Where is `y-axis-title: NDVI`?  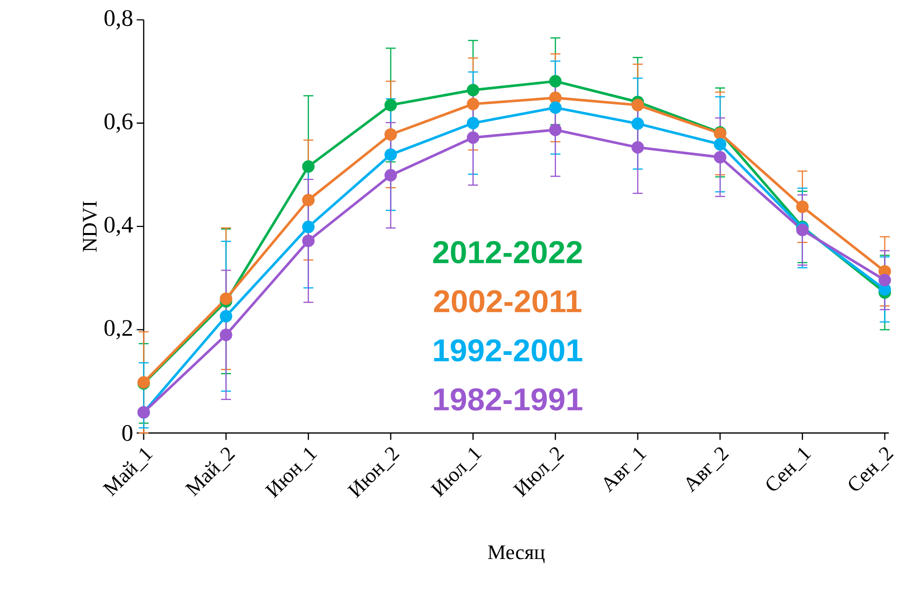
y-axis-title: NDVI is located at coordinates (89, 226).